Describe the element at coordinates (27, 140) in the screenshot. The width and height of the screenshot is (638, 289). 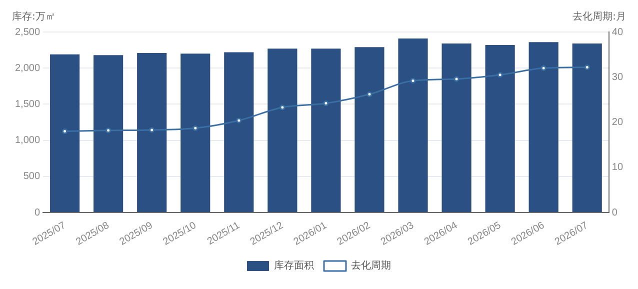
I see `y-tick-label: 1,000` at that location.